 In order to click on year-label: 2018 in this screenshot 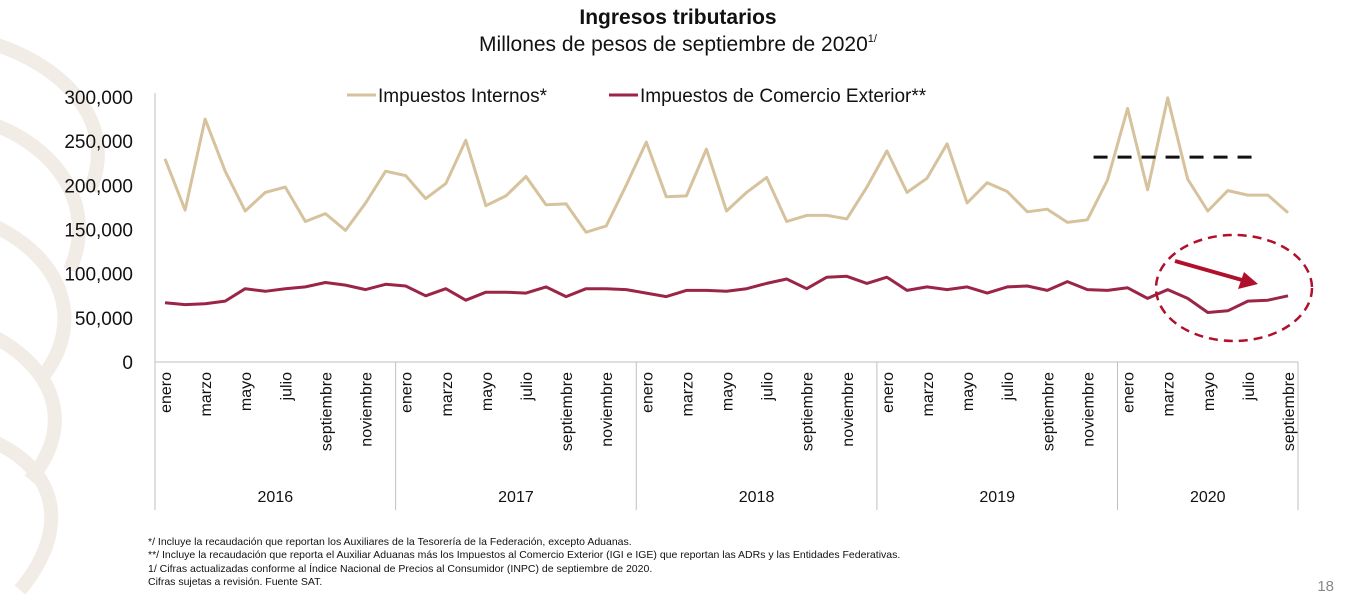, I will do `click(757, 497)`.